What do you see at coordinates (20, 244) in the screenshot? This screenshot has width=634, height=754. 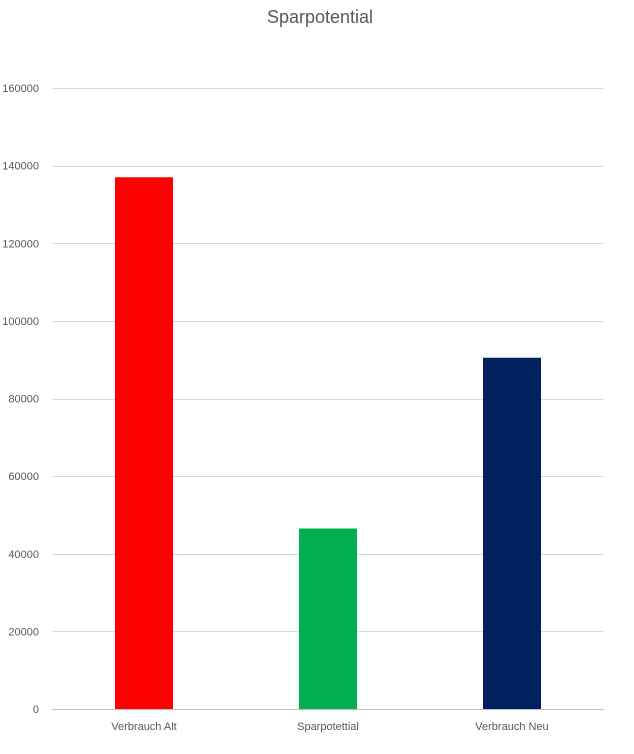 I see `y-tick-label: 120000` at bounding box center [20, 244].